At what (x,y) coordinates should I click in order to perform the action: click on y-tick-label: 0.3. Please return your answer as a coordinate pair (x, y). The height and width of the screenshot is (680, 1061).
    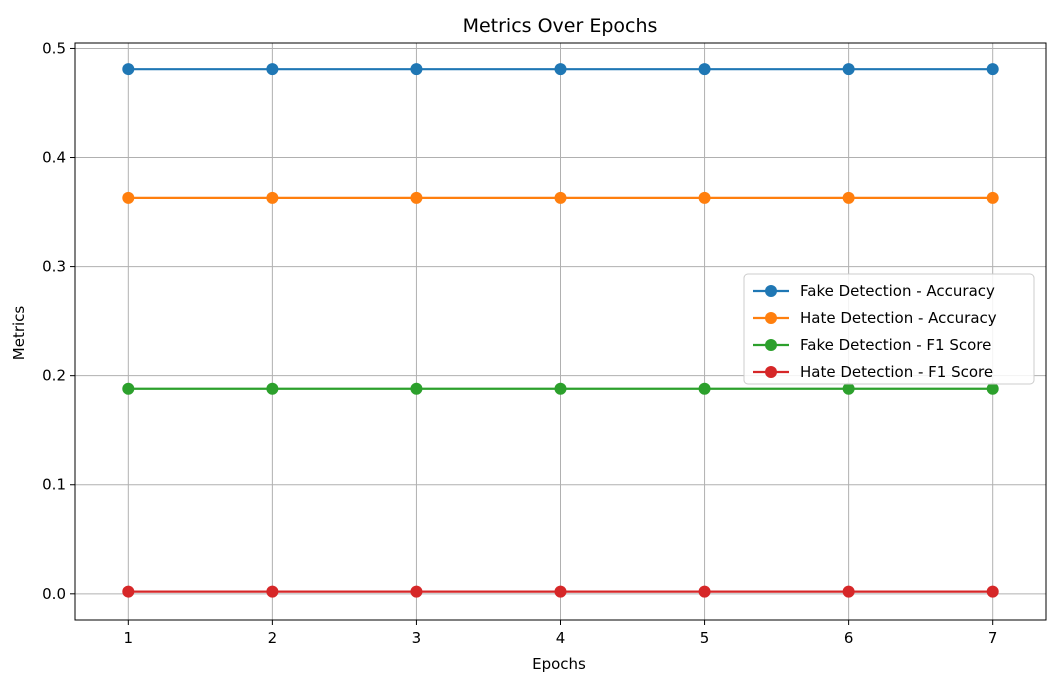
    Looking at the image, I should click on (54, 267).